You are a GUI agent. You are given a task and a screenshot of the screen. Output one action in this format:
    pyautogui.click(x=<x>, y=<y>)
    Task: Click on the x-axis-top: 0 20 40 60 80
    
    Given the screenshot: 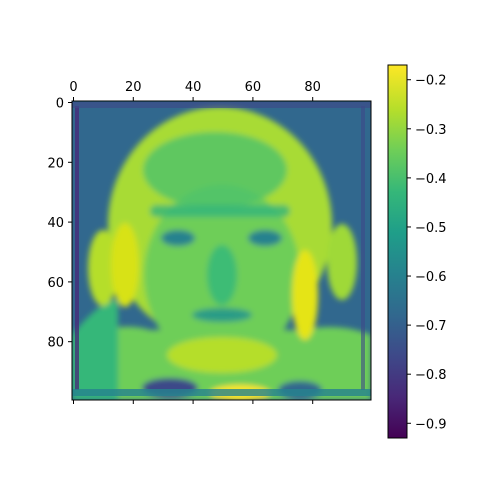 What is the action you would take?
    pyautogui.click(x=195, y=90)
    